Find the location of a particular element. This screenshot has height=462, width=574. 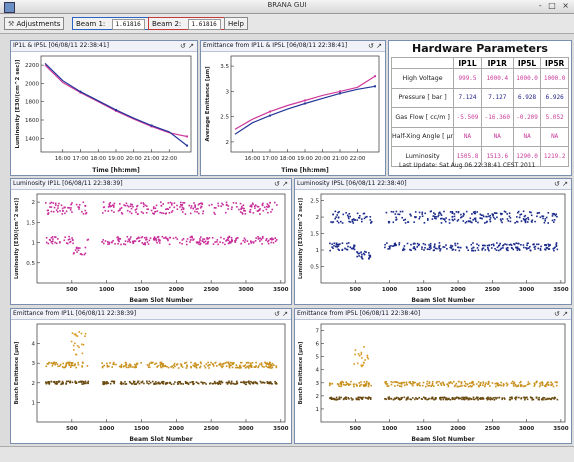

x-tick-label: 16:00 is located at coordinates (253, 159).